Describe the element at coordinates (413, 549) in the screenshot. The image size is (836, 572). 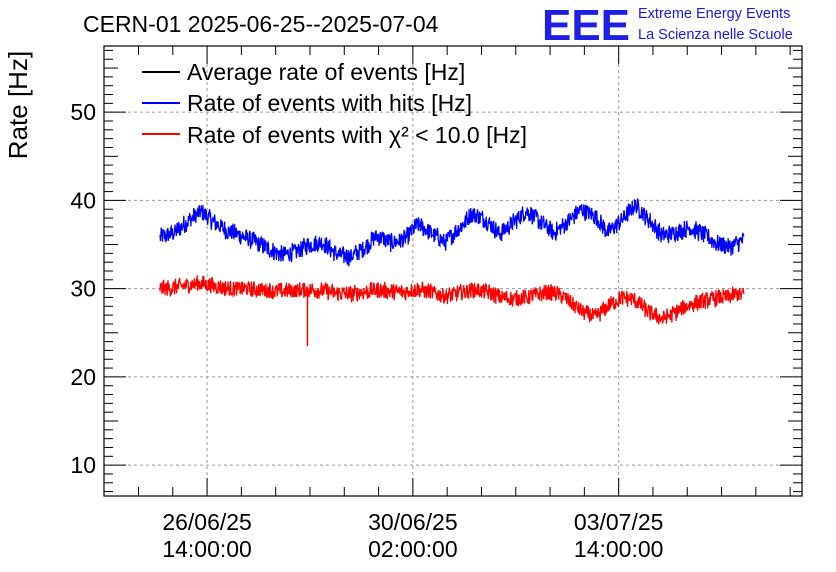
I see `x-tick-label-time: 02:00:00` at that location.